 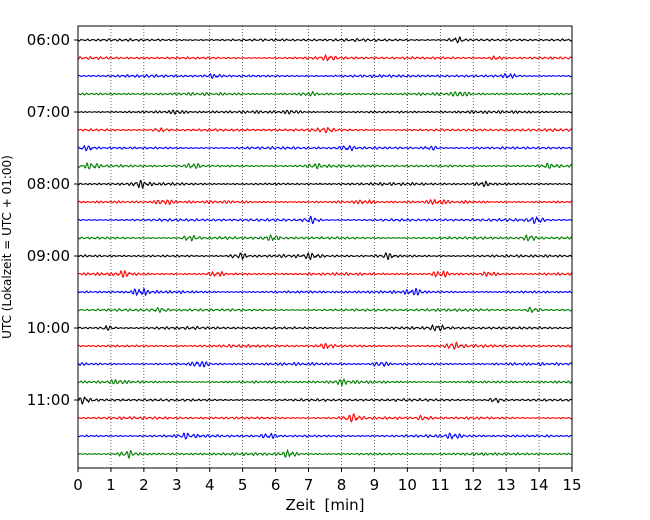 I want to click on y-tick-label: 11:00, so click(x=48, y=400).